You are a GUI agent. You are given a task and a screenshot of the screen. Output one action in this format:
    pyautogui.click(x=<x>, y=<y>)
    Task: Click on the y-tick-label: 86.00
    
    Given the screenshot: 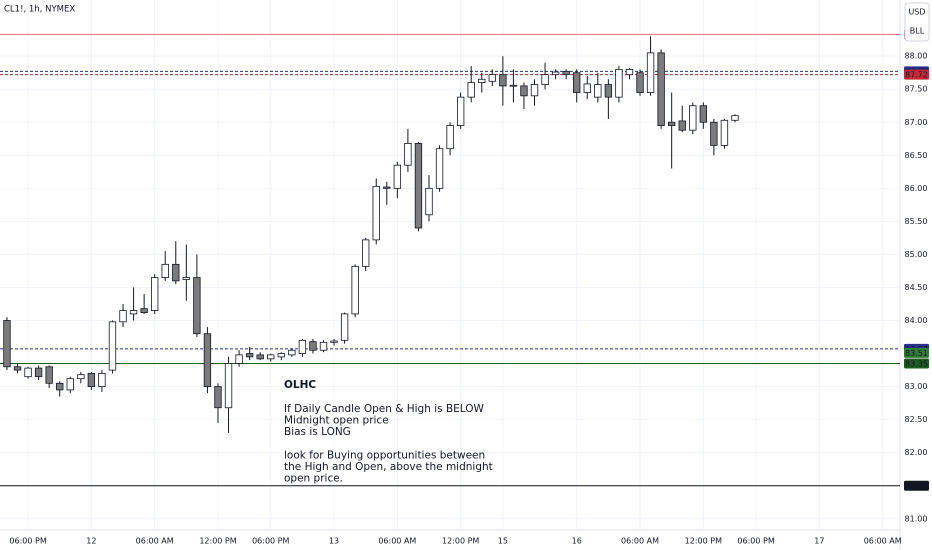 What is the action you would take?
    pyautogui.click(x=916, y=188)
    